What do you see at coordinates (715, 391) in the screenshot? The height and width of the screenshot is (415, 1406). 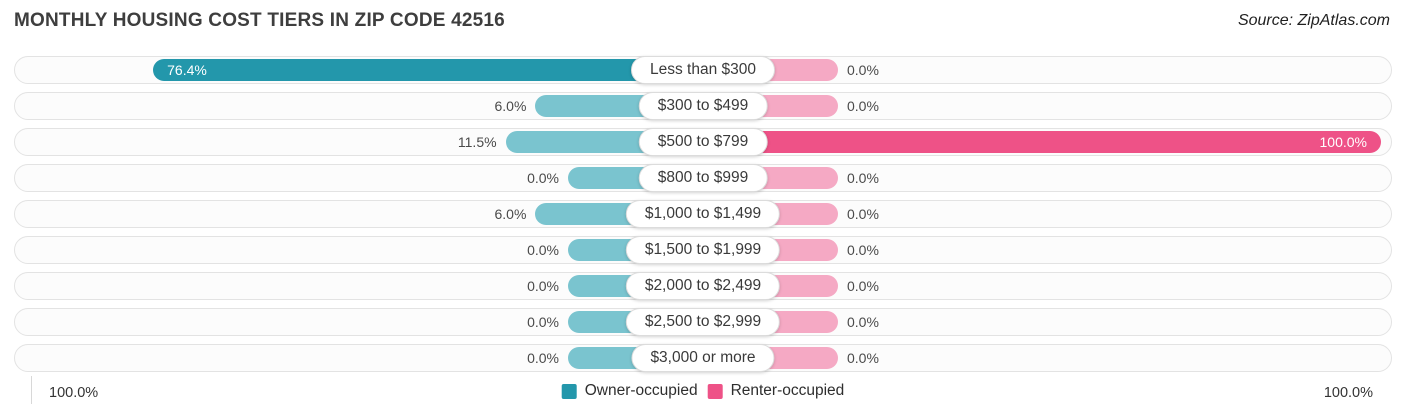 I see `renter-occupied-swatch-icon` at bounding box center [715, 391].